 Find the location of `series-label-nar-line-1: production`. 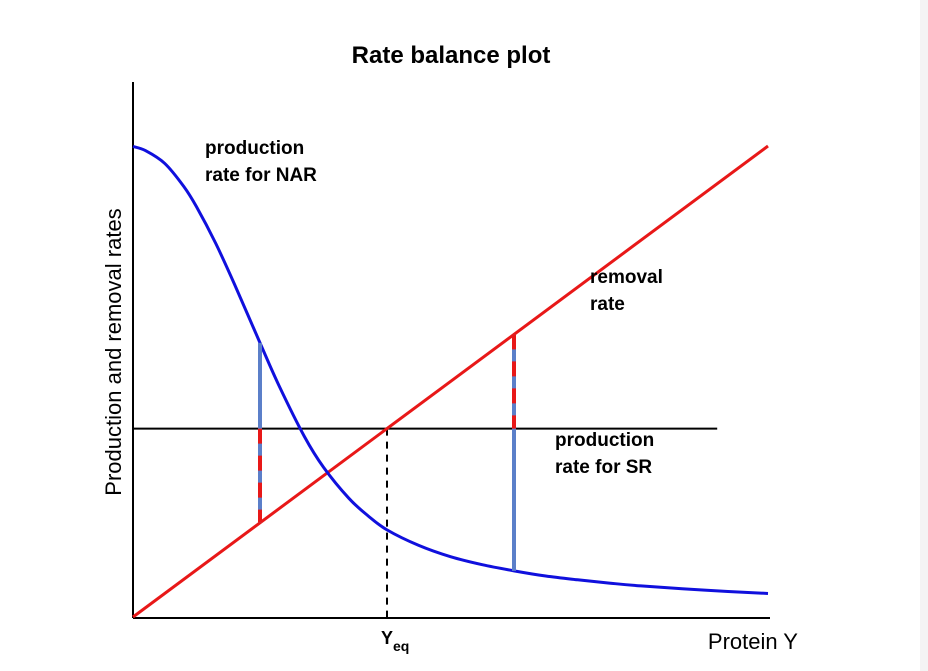

series-label-nar-line-1: production is located at coordinates (254, 148).